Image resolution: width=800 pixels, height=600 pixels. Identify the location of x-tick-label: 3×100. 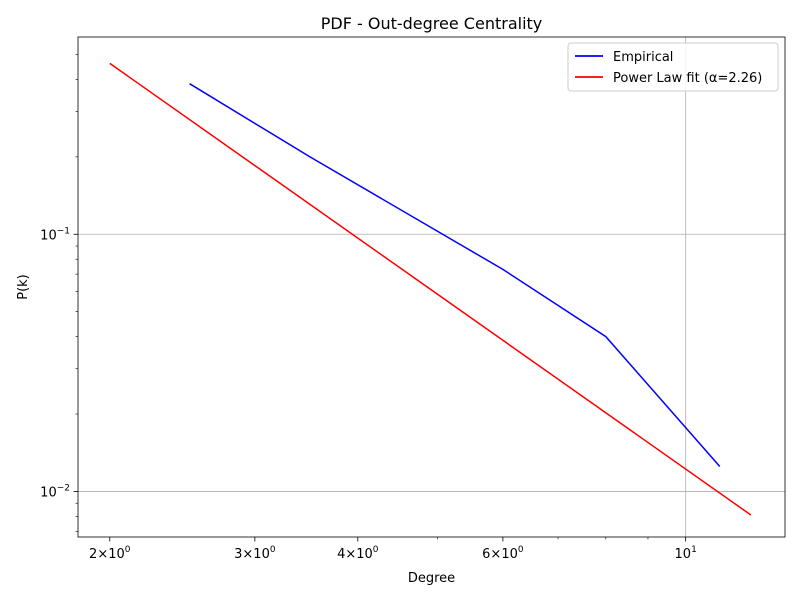
(255, 553).